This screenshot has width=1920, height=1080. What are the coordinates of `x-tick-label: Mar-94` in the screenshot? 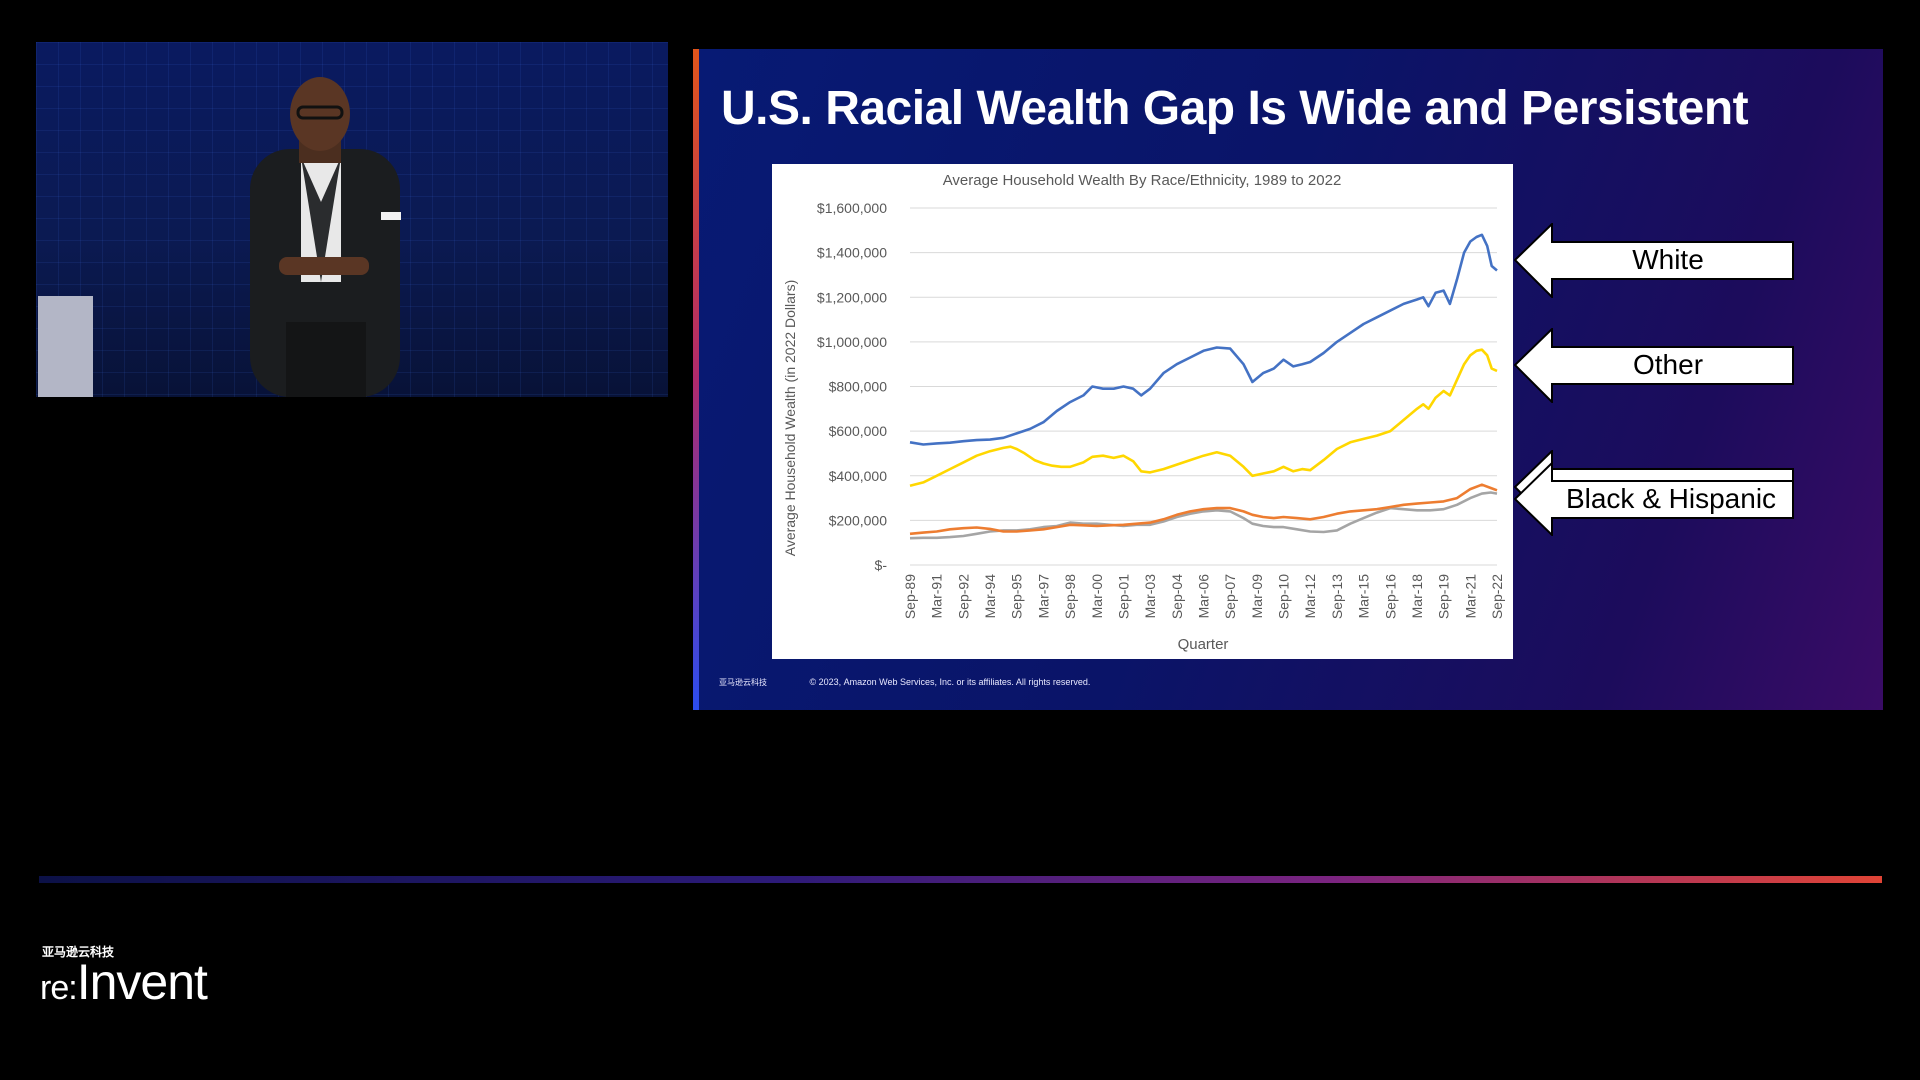 It's located at (990, 596).